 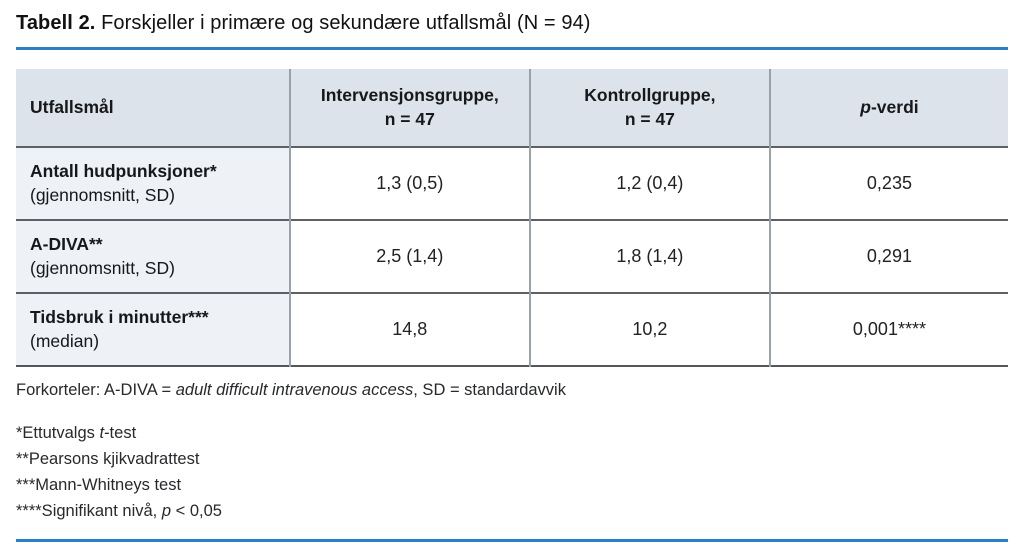 What do you see at coordinates (409, 256) in the screenshot?
I see `cell-intervention-value: 2,5 (1,4)` at bounding box center [409, 256].